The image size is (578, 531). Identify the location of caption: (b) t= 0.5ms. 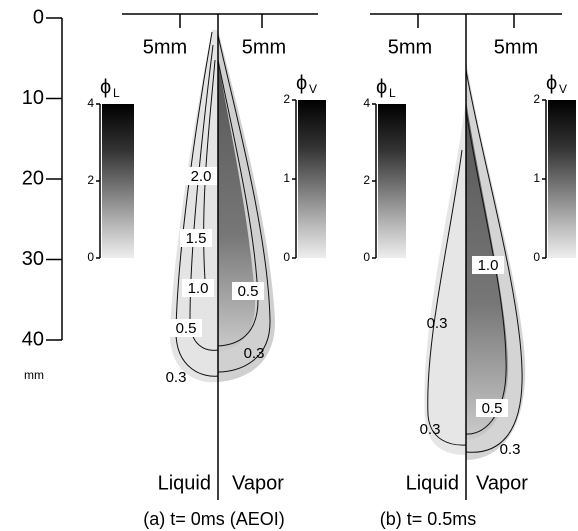
(428, 519).